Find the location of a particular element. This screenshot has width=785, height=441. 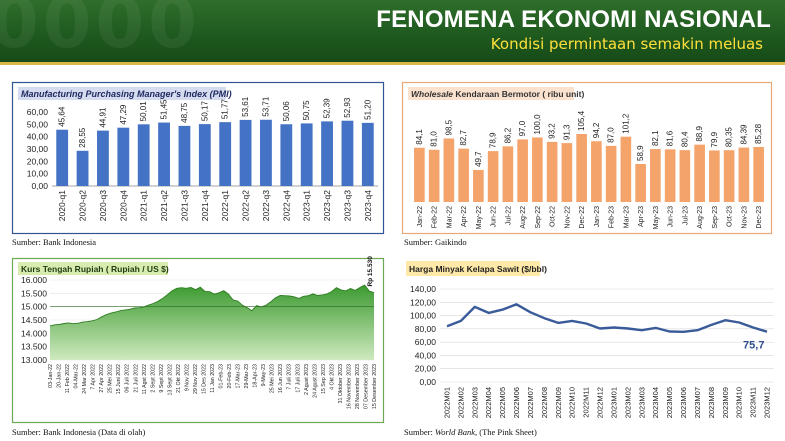

x-tick-label: 2022M08 is located at coordinates (544, 402).